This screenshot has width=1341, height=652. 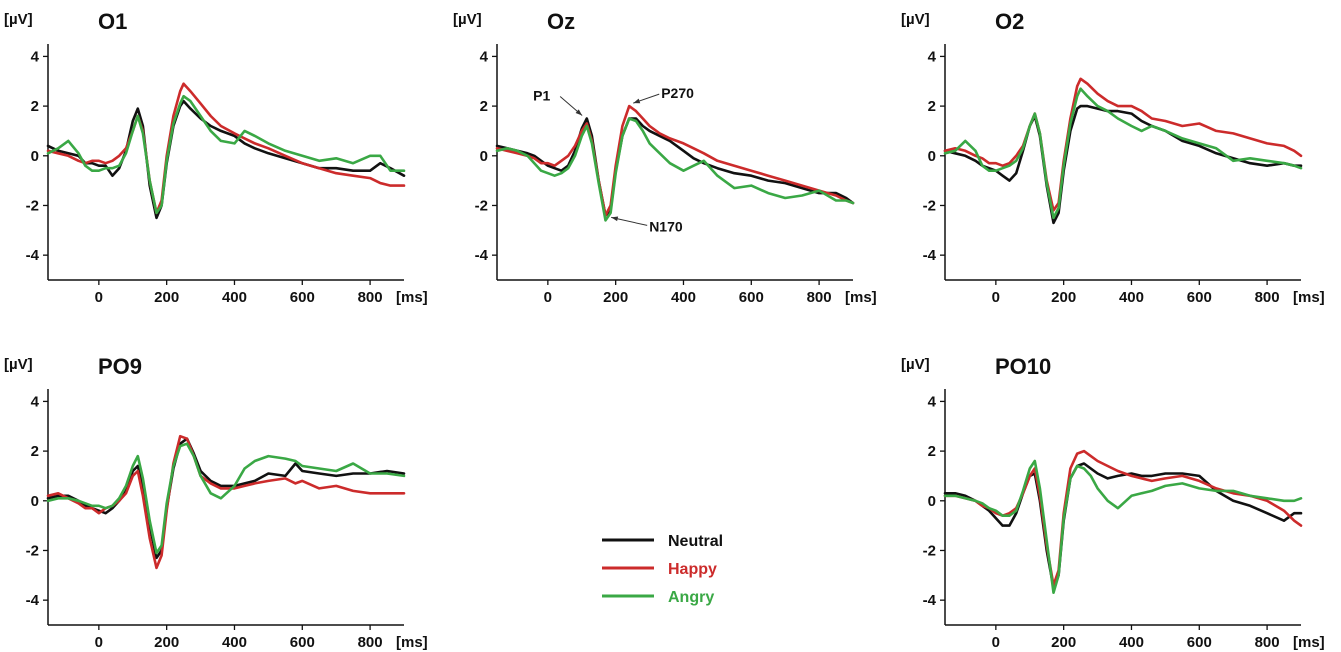 What do you see at coordinates (120, 366) in the screenshot?
I see `panel-title: PO9` at bounding box center [120, 366].